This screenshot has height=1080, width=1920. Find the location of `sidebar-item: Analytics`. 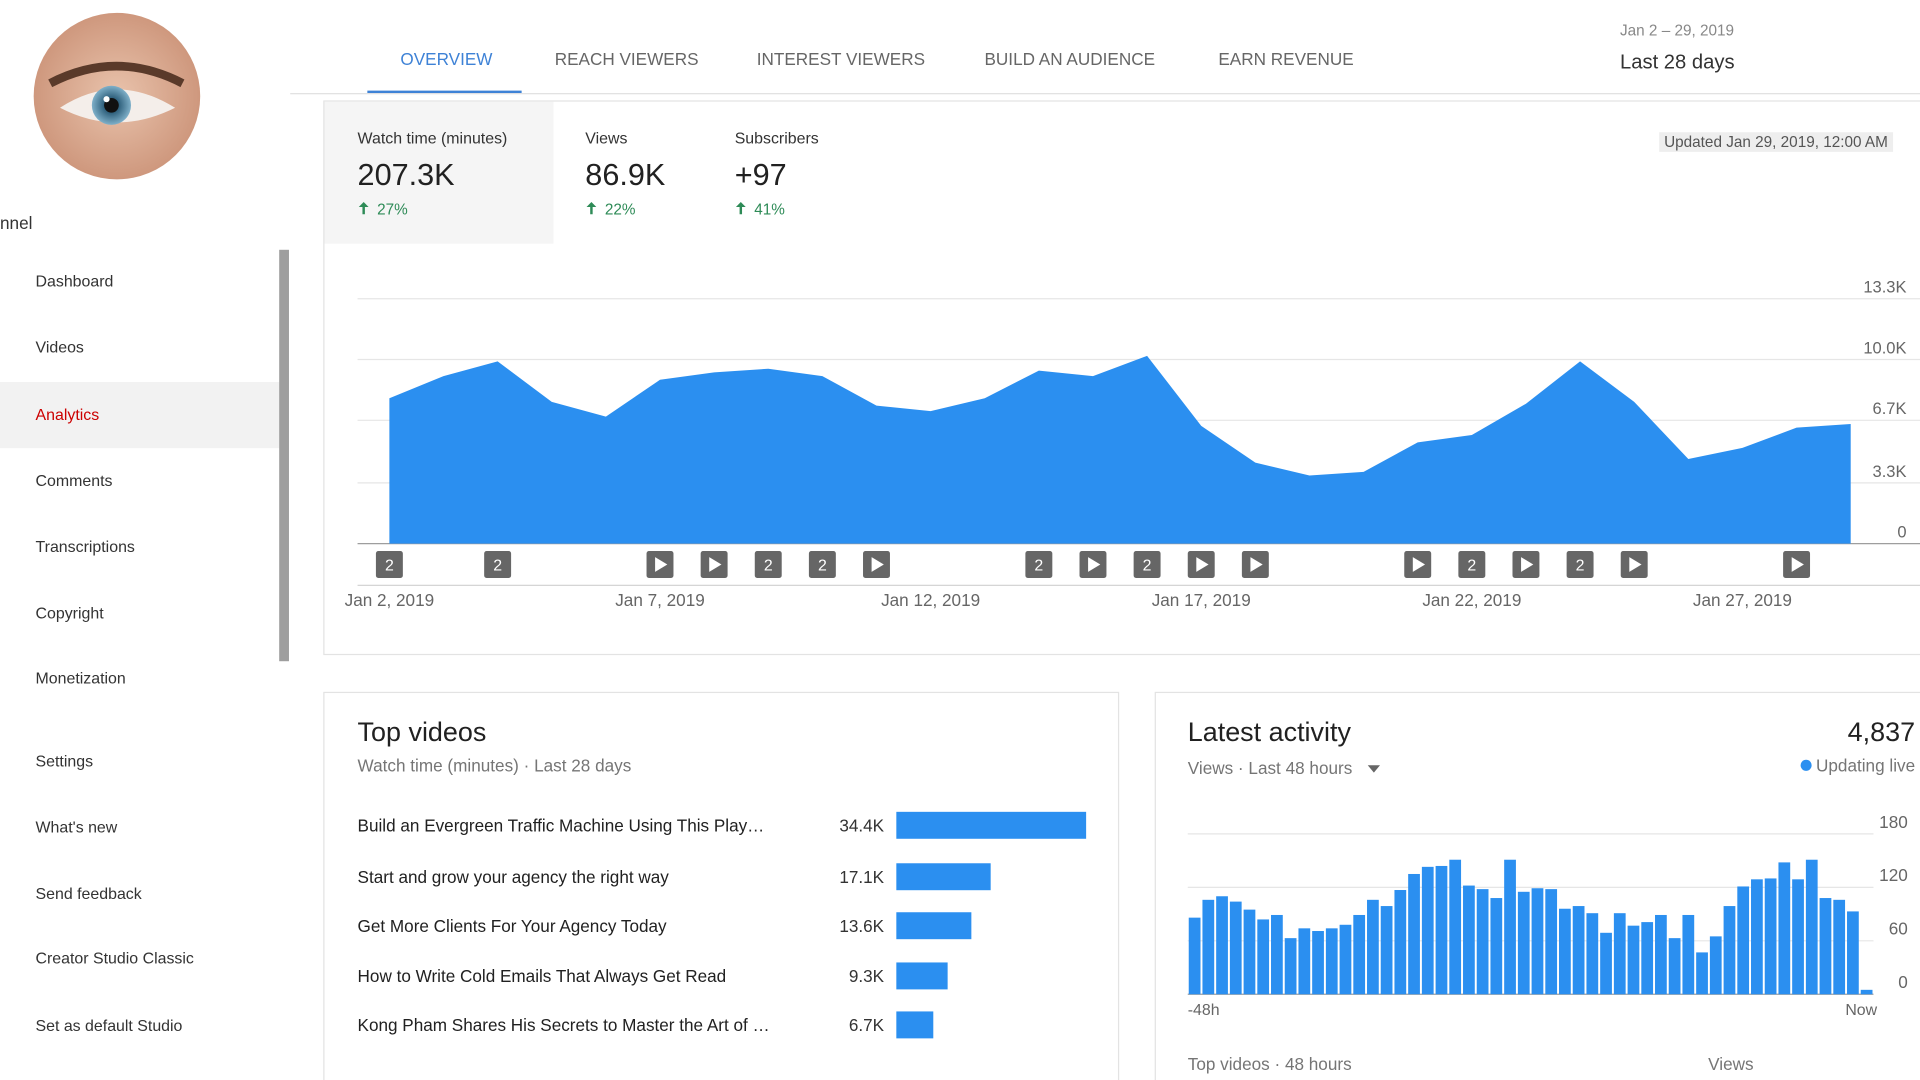

sidebar-item: Analytics is located at coordinates (140, 415).